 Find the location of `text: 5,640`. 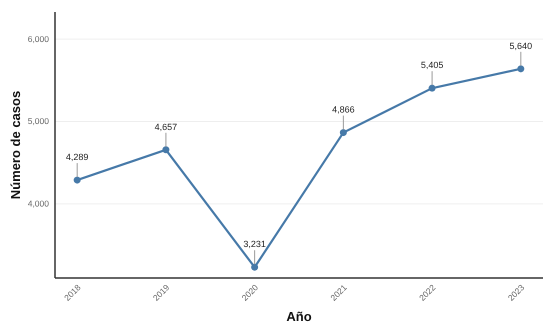

text: 5,640 is located at coordinates (521, 45).